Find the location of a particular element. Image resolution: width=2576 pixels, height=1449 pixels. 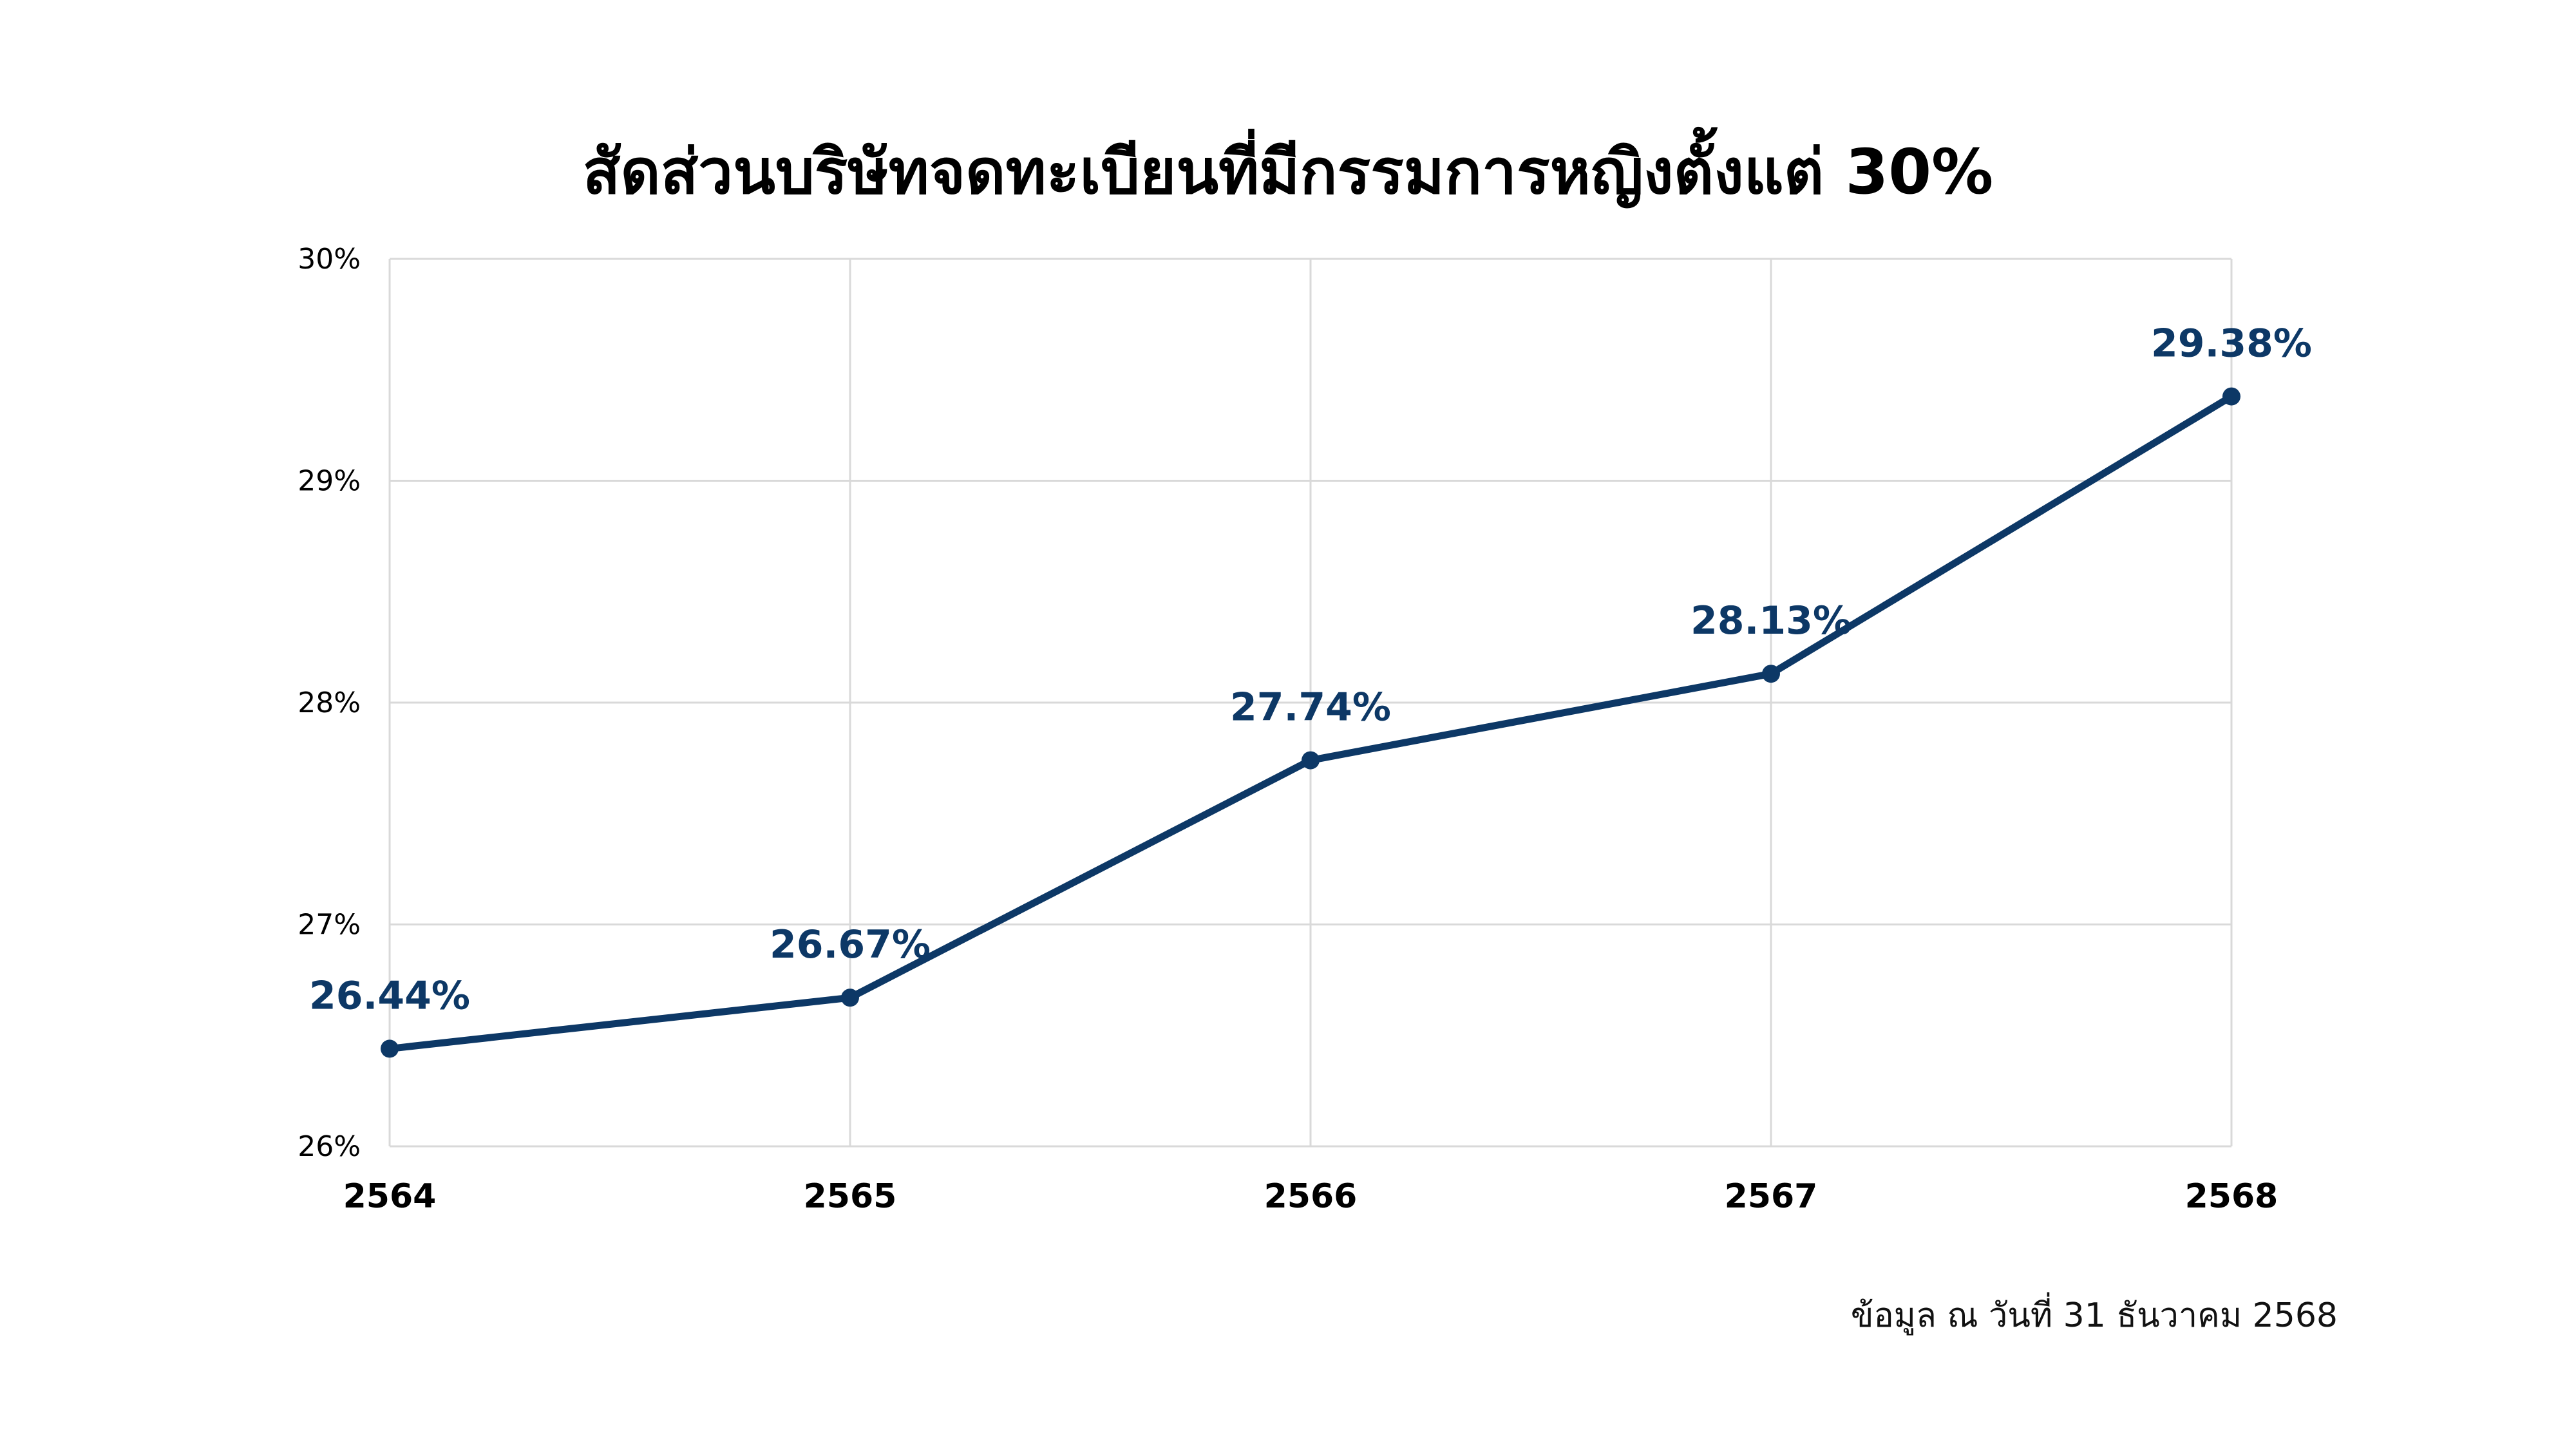

data-label: 28.13% is located at coordinates (1771, 620).